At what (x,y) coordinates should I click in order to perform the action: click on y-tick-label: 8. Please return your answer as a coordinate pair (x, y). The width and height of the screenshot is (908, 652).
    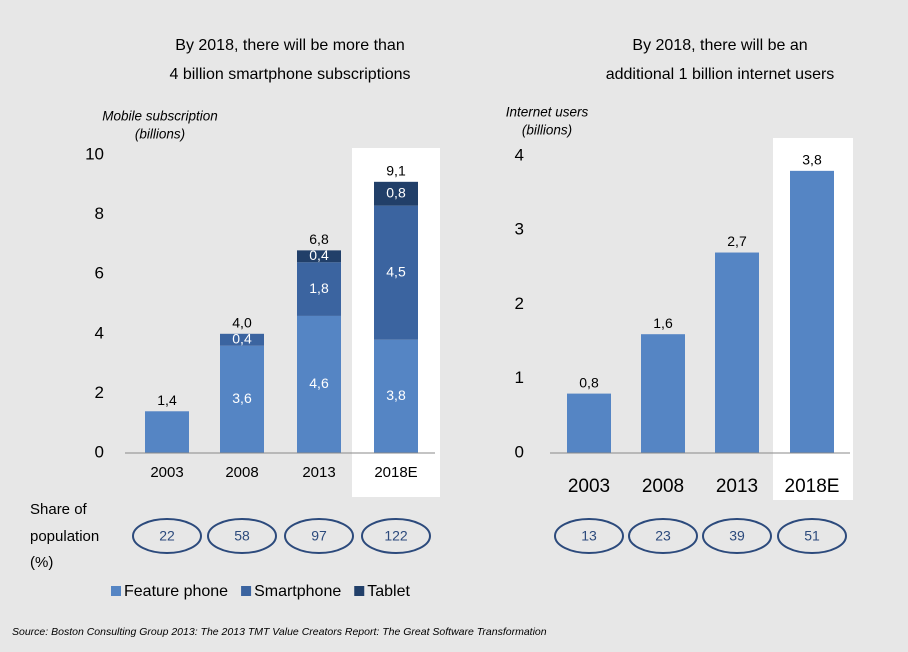
    Looking at the image, I should click on (99, 213).